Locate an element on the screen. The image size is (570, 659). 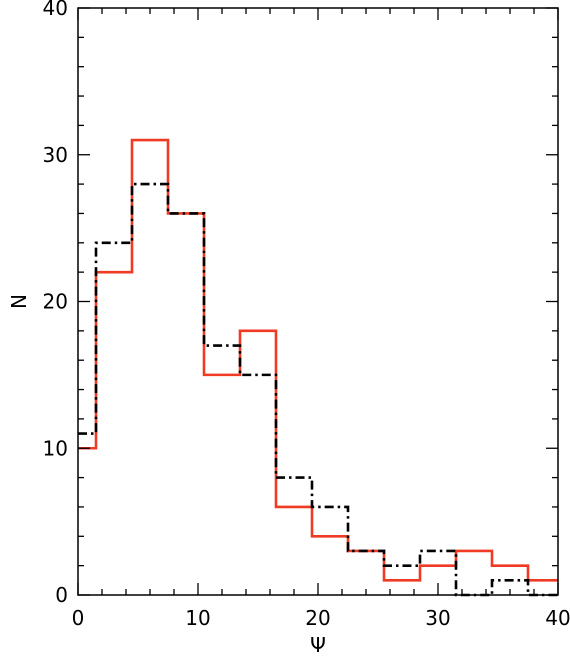
x-axis-label: Ψ is located at coordinates (318, 645).